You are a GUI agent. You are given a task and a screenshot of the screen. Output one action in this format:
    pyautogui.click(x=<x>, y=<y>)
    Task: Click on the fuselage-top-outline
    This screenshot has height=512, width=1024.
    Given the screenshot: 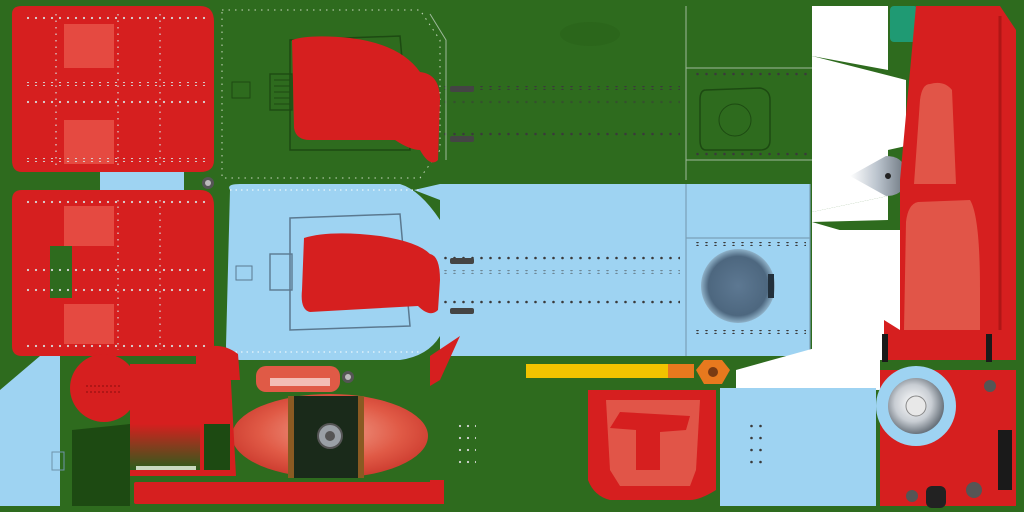 What is the action you would take?
    pyautogui.click(x=331, y=94)
    